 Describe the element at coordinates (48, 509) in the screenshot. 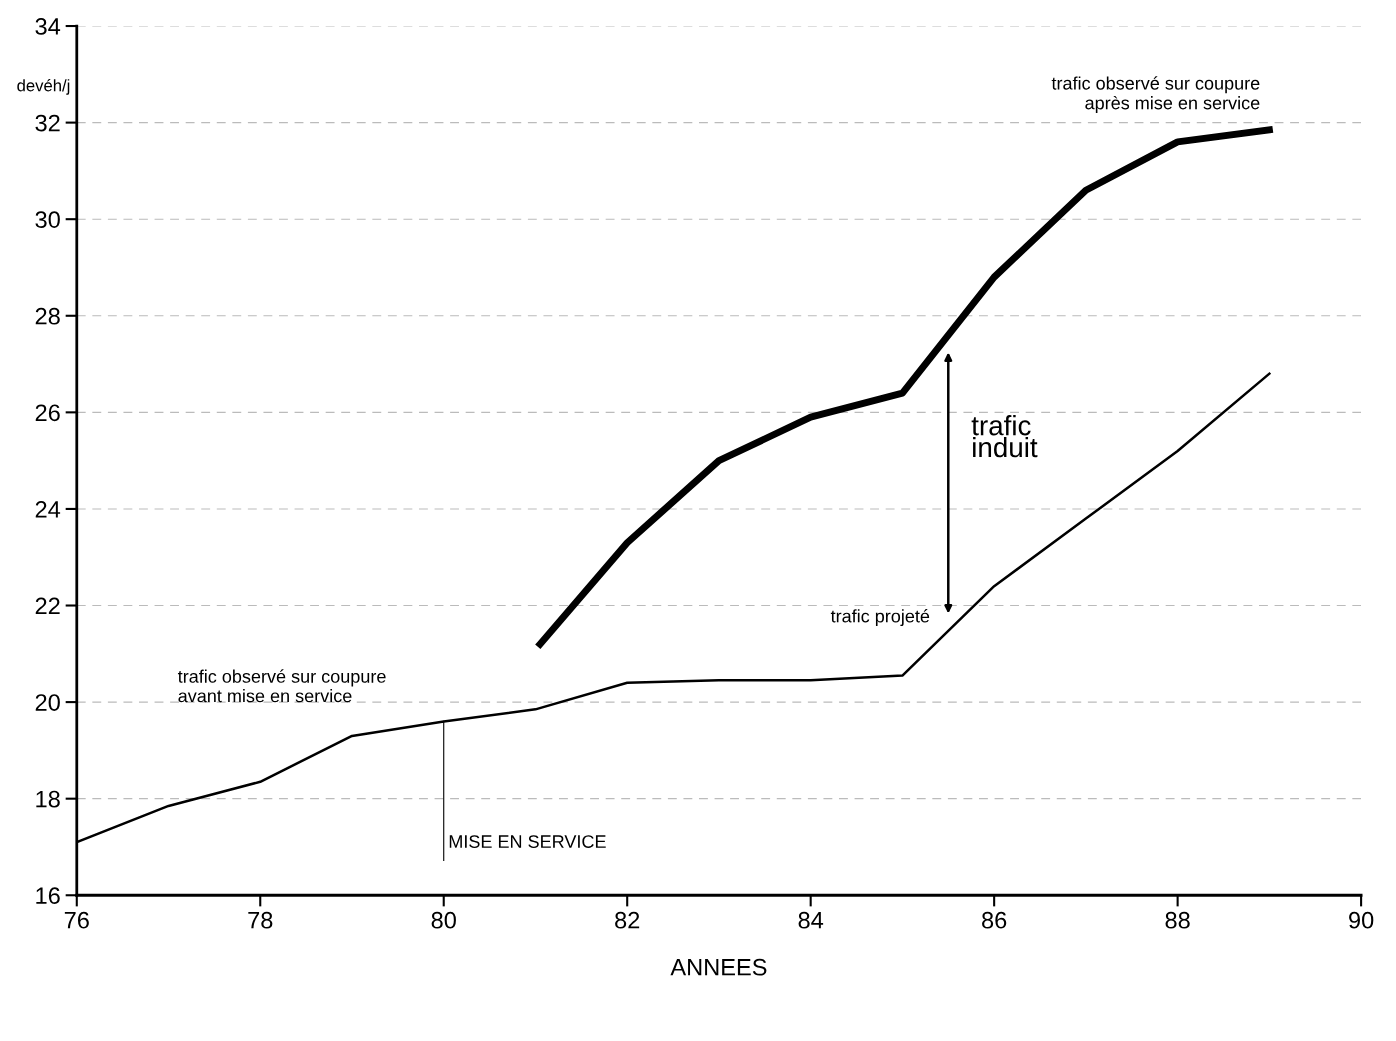

I see `y-tick-label: 24` at that location.